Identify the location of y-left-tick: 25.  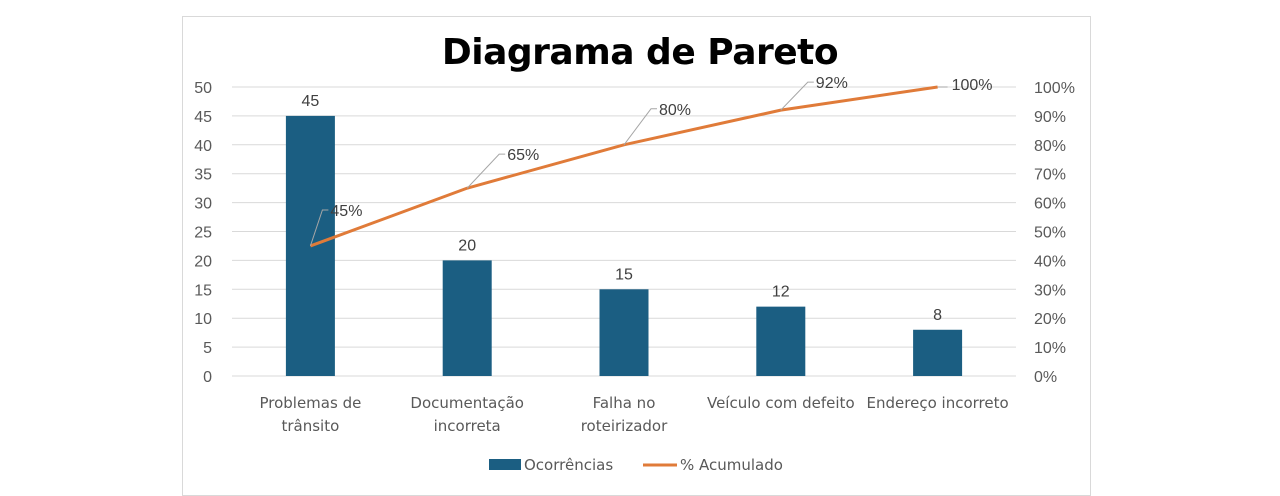
(203, 233).